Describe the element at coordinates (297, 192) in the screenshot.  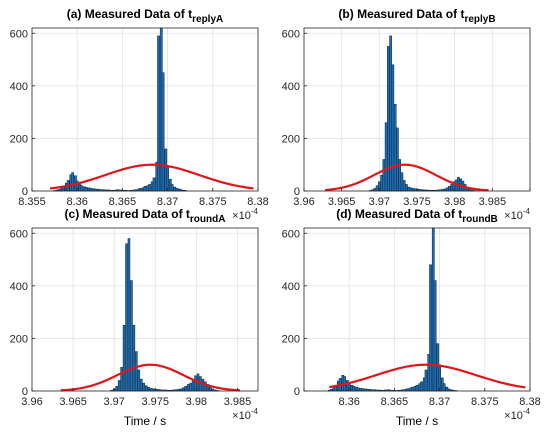
I see `panel-b-ytick-label: 0` at that location.